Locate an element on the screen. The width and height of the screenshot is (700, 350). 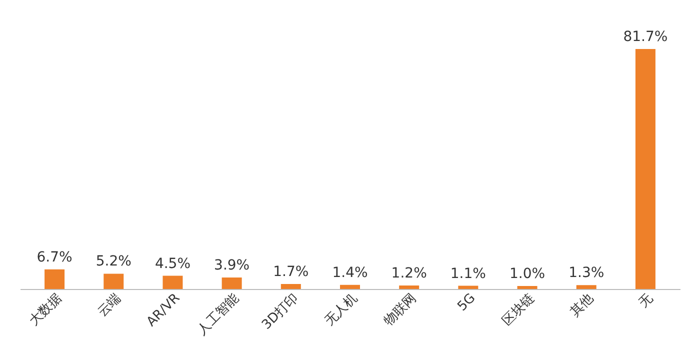
data-label: 1.2% is located at coordinates (409, 273).